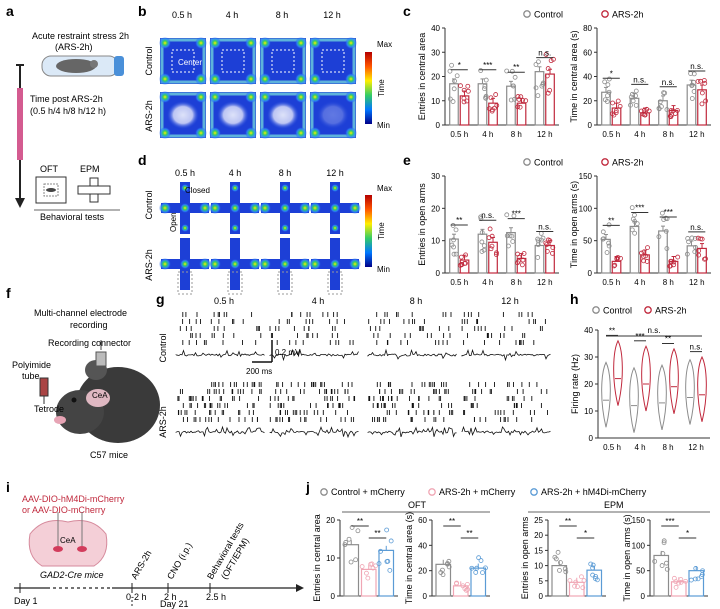 This screenshot has width=720, height=609. What do you see at coordinates (583, 15) in the screenshot?
I see `legend-c: Control ARS-2h` at bounding box center [583, 15].